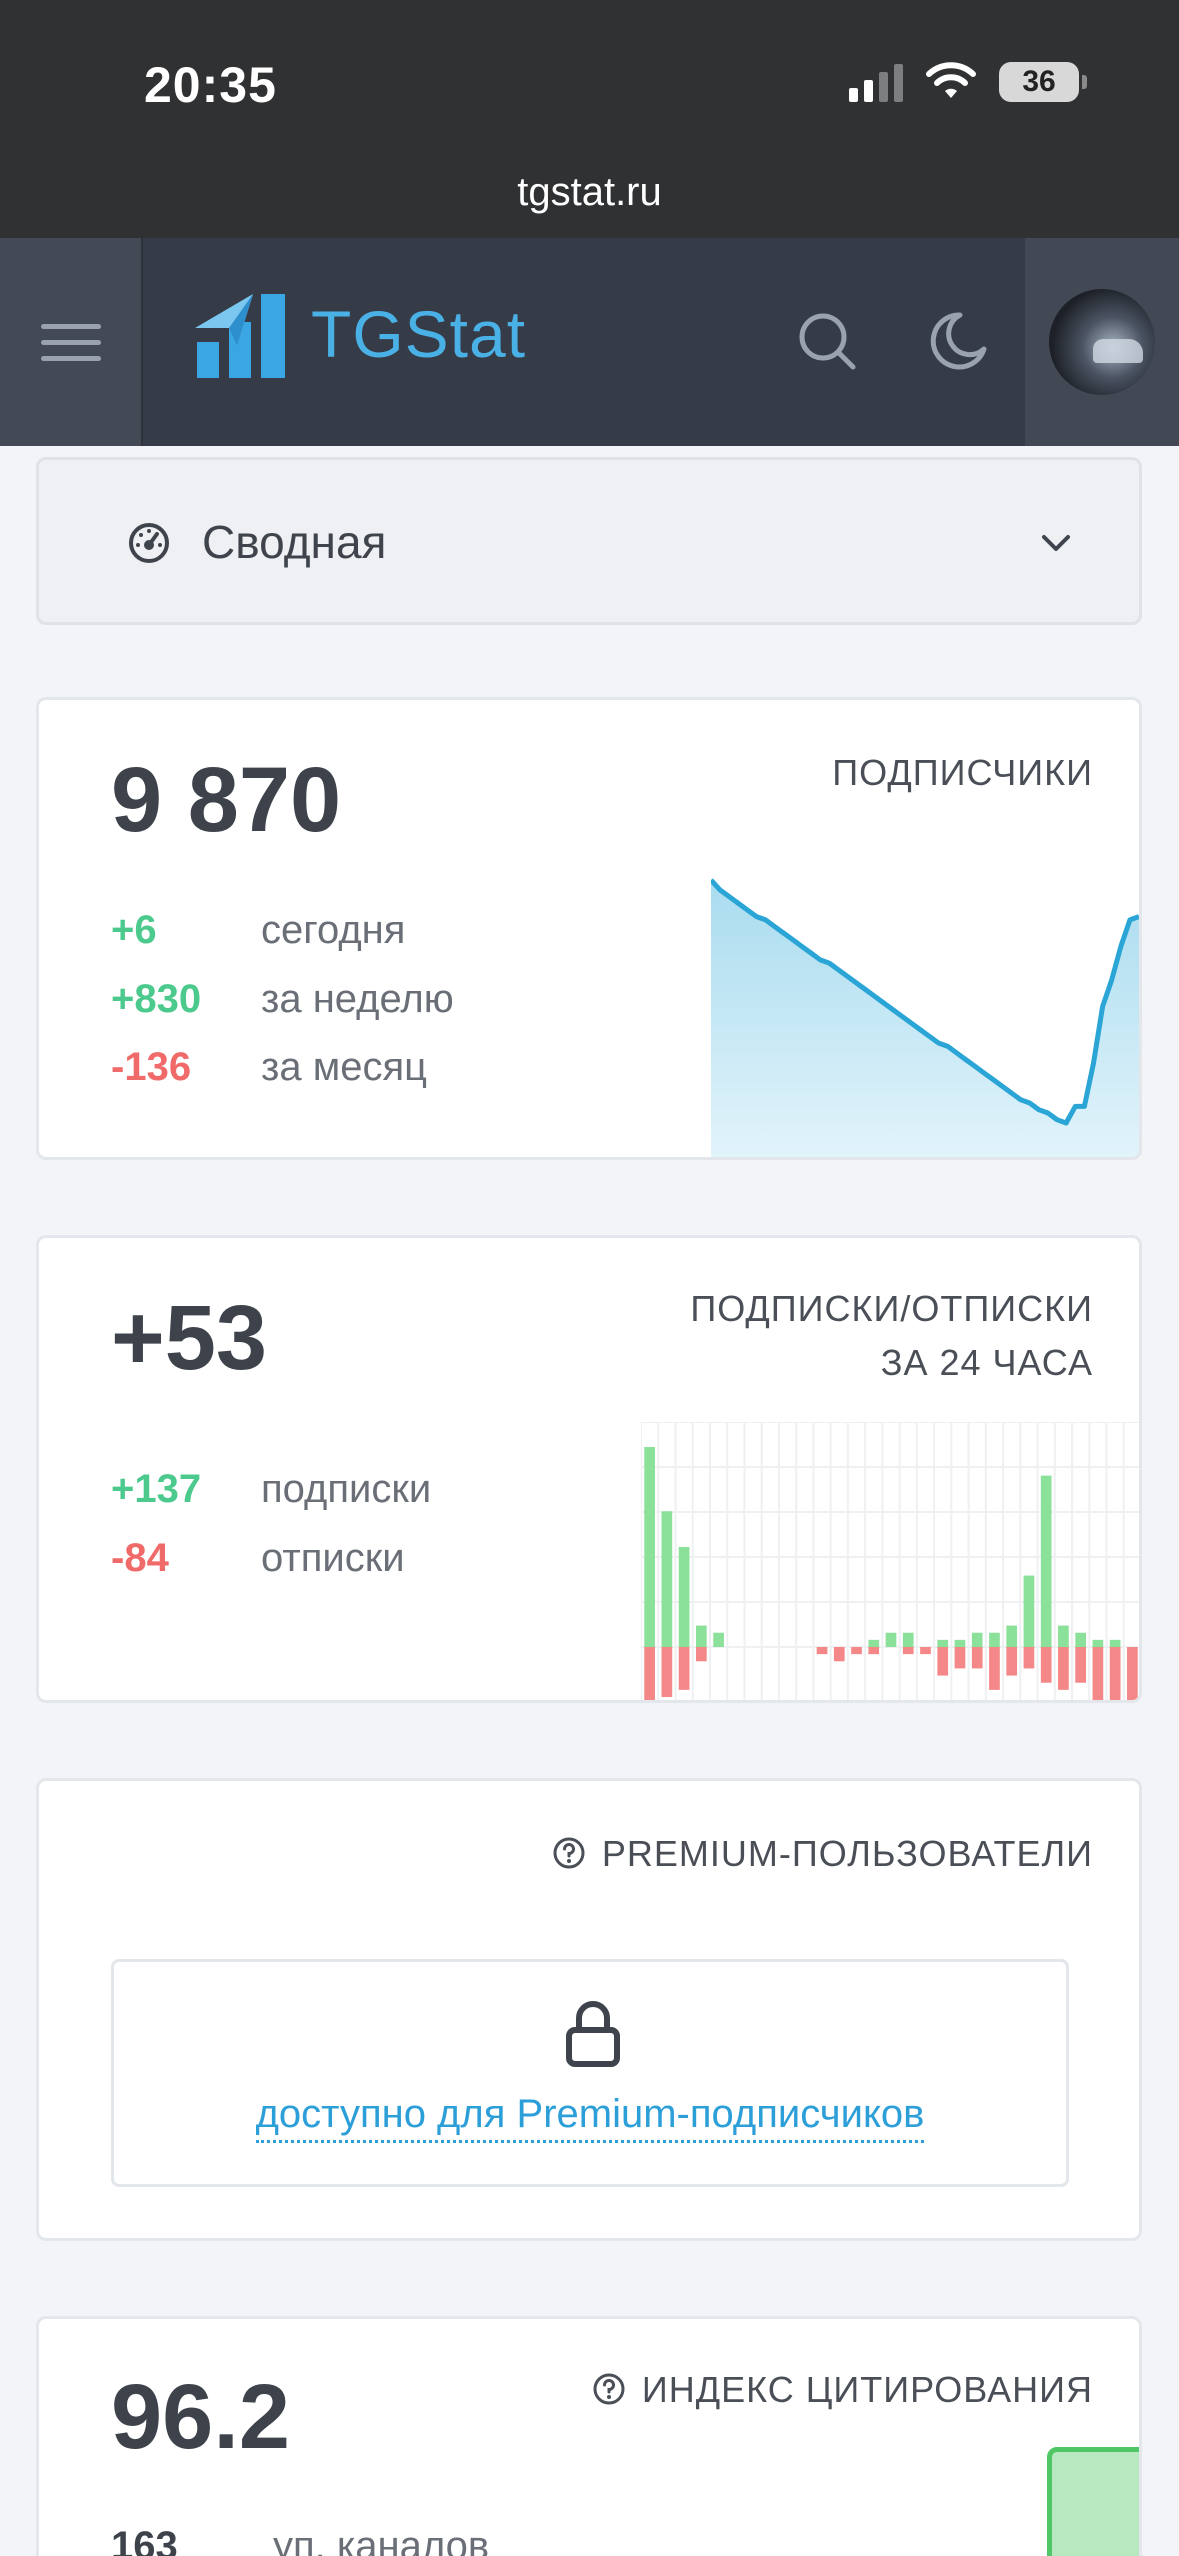 The width and height of the screenshot is (1179, 2556). Describe the element at coordinates (589, 192) in the screenshot. I see `url-bar: tgstat.ru` at that location.